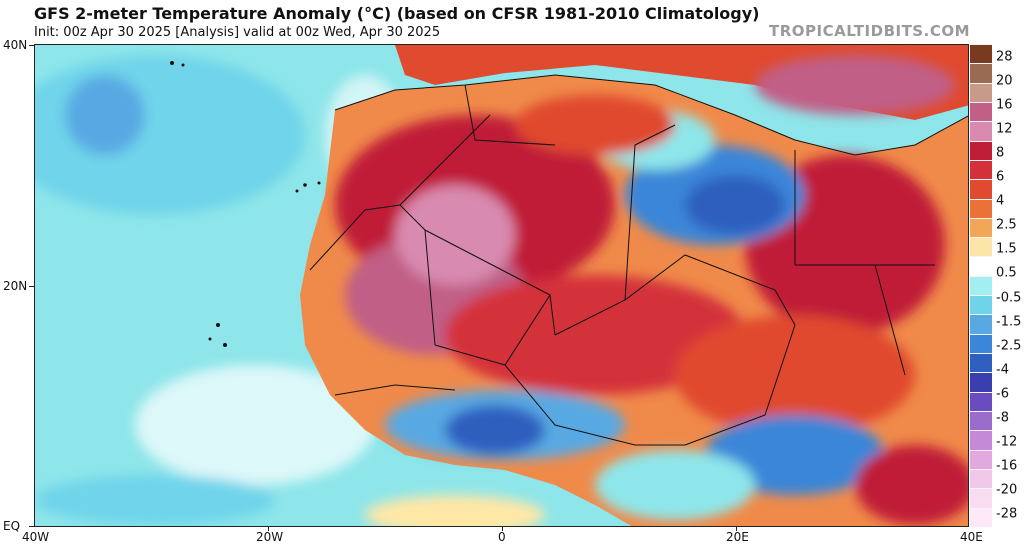 Image resolution: width=1024 pixels, height=547 pixels. I want to click on colorbar-label: -2.5, so click(1009, 346).